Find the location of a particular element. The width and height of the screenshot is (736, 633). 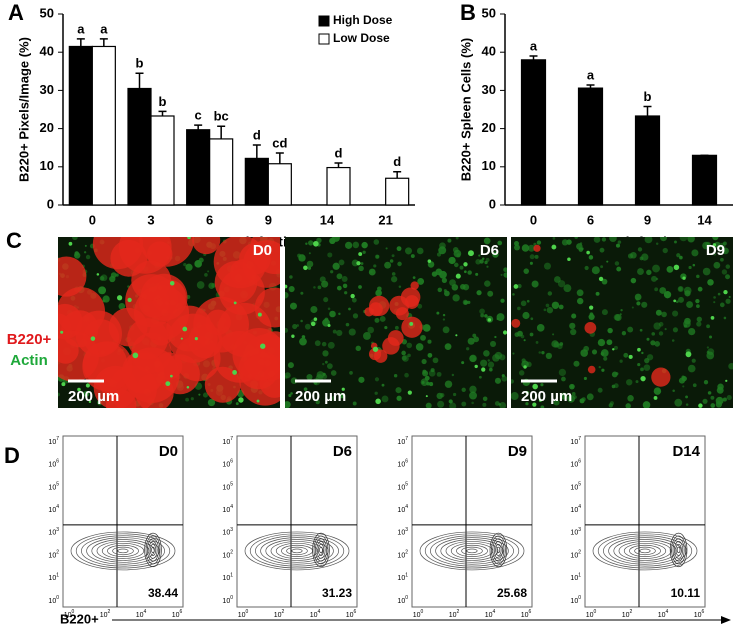

y-tick-label: 0 is located at coordinates (50, 203).